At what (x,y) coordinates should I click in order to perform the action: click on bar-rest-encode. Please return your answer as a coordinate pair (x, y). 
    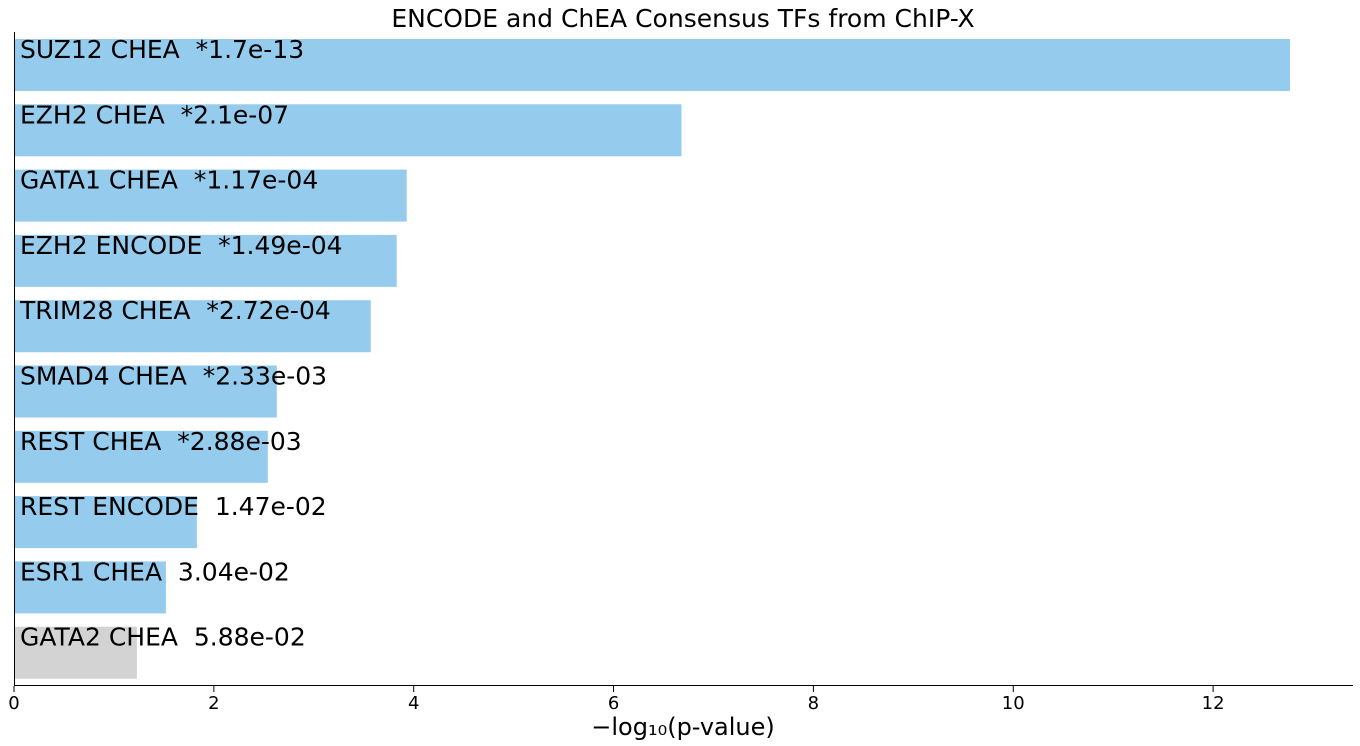
    Looking at the image, I should click on (105, 522).